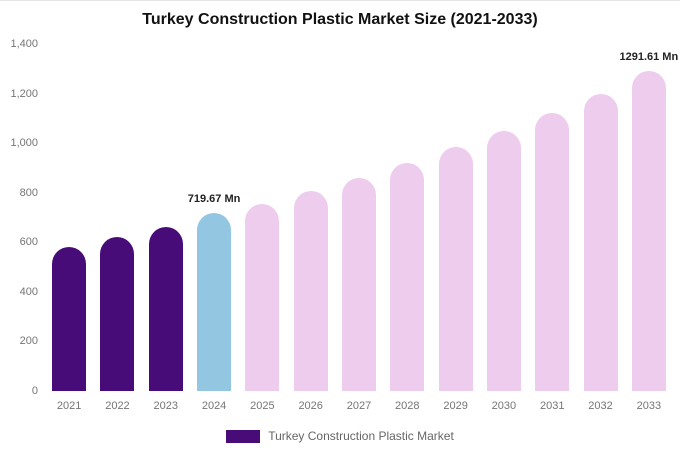 The width and height of the screenshot is (680, 451). I want to click on bar-2030, so click(503, 260).